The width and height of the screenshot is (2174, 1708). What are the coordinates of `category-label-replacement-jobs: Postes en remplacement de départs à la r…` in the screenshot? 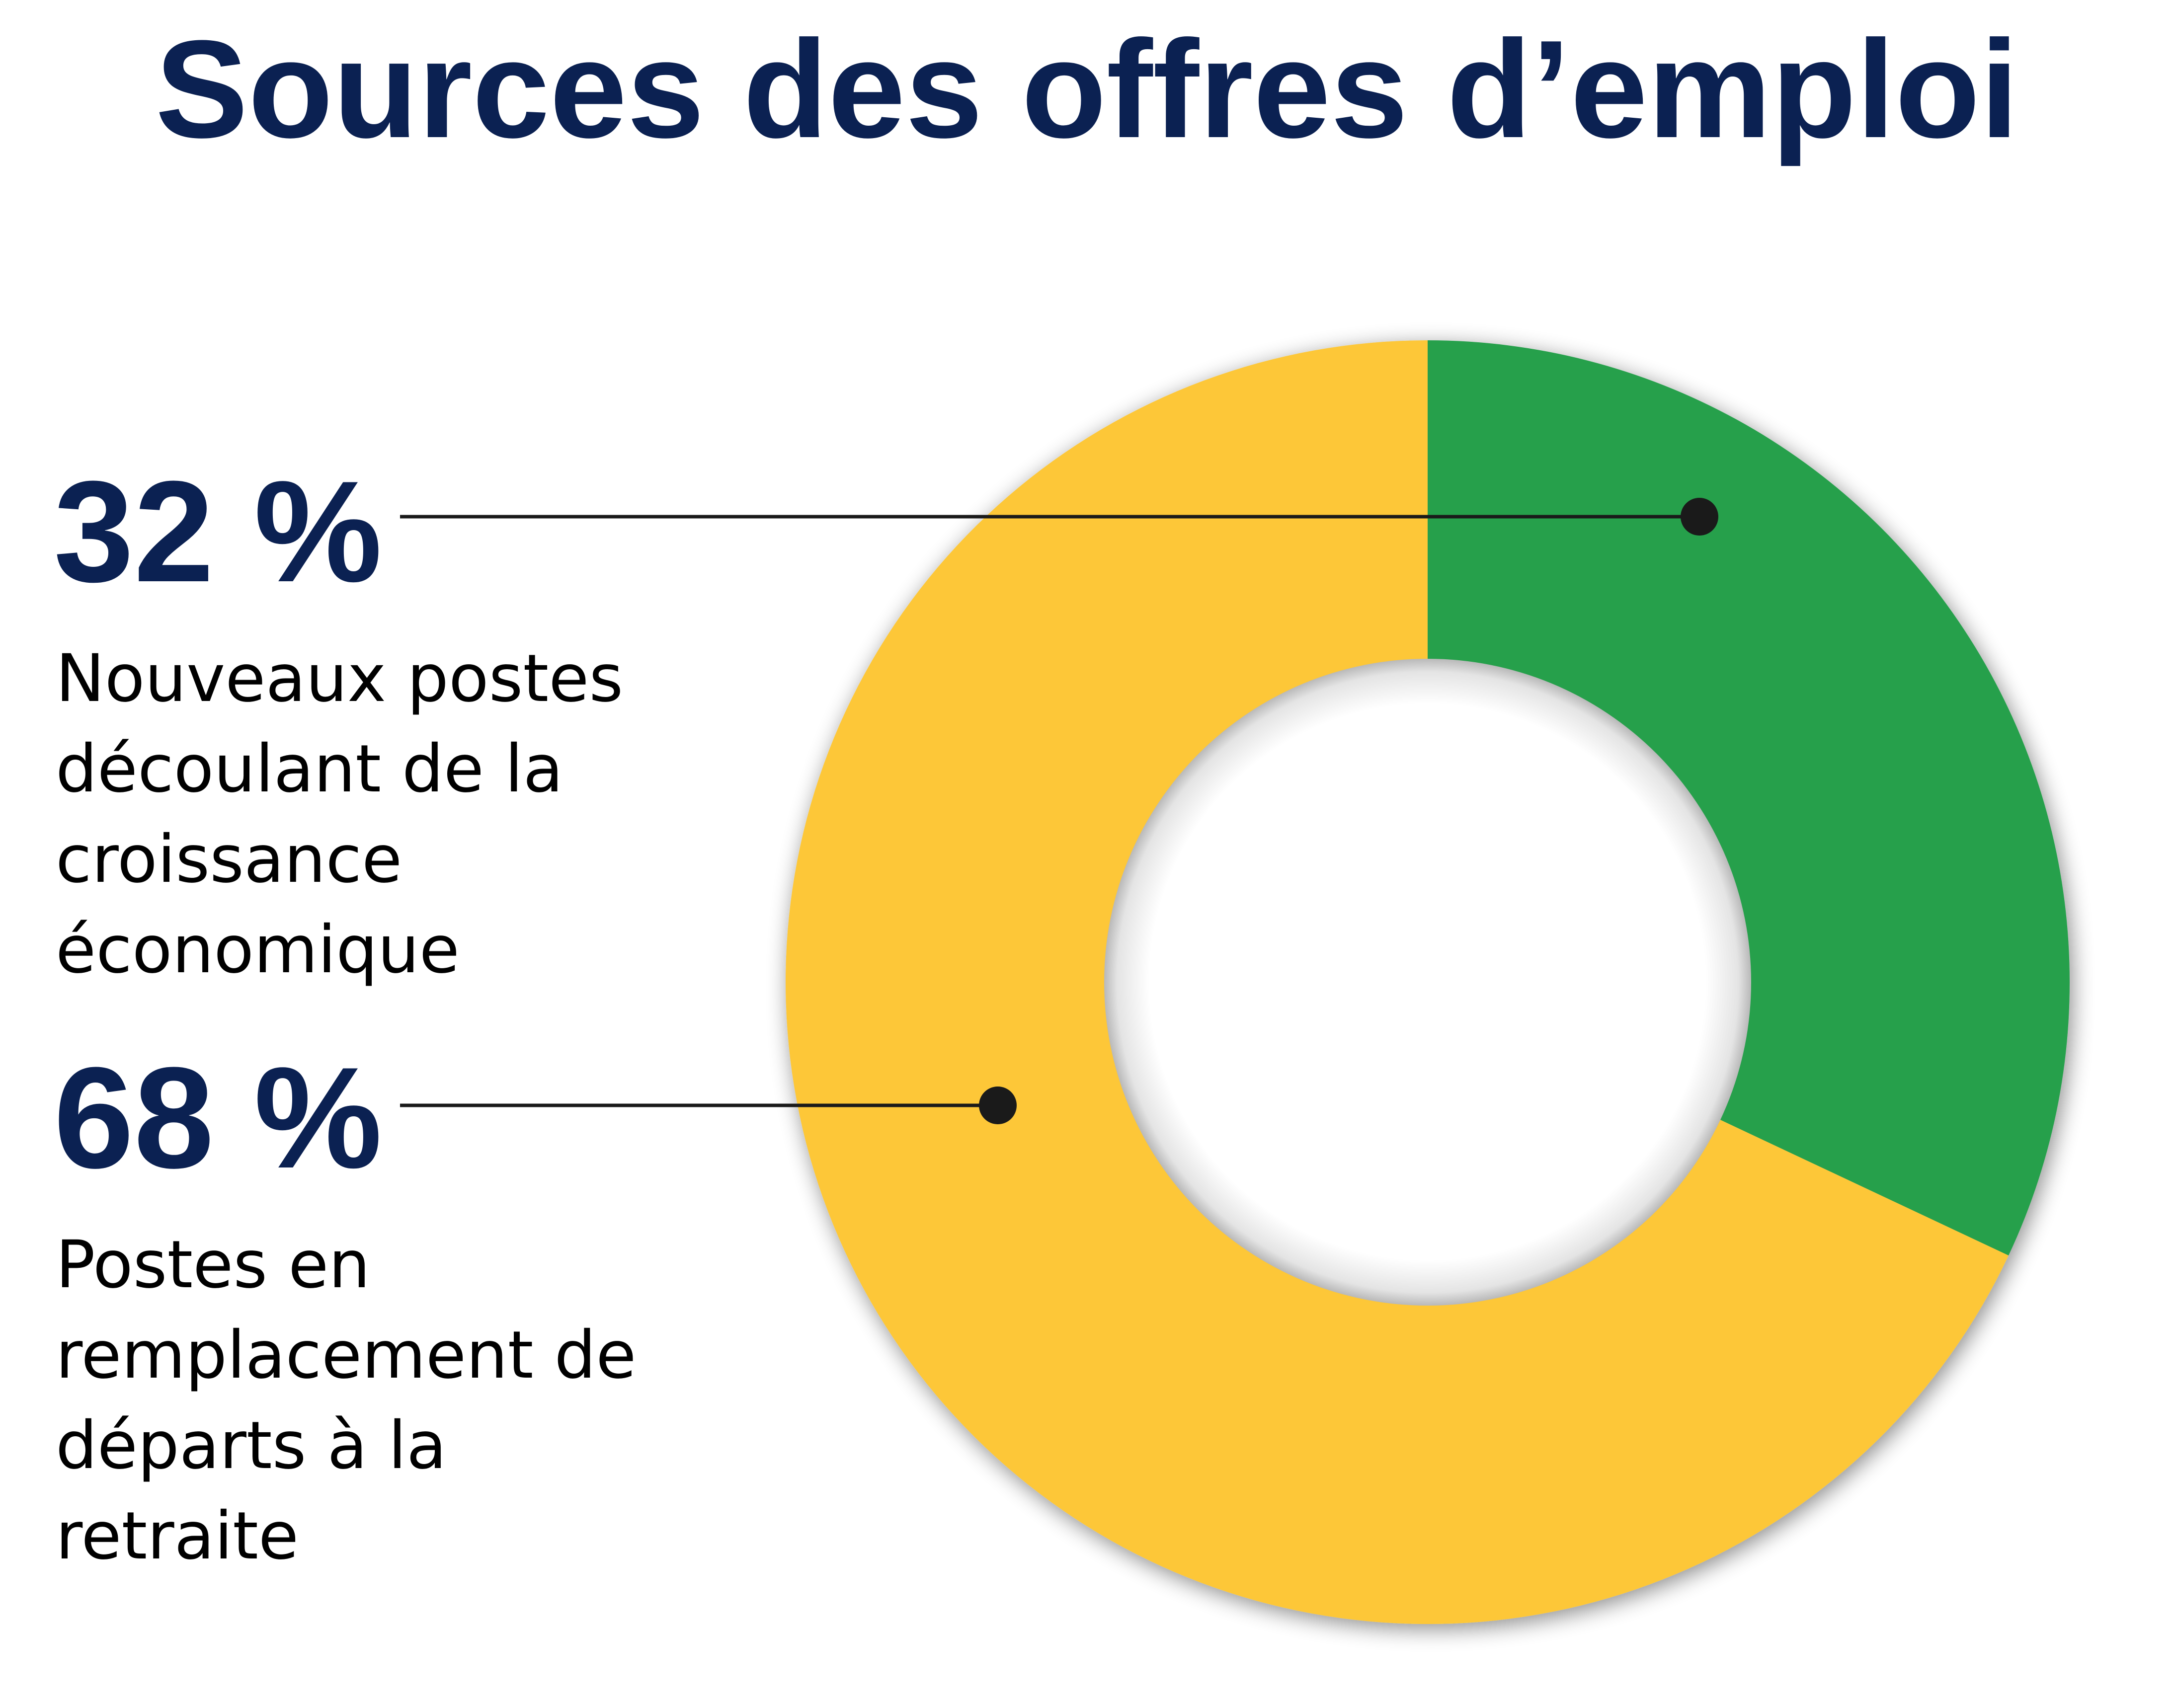 It's located at (346, 1400).